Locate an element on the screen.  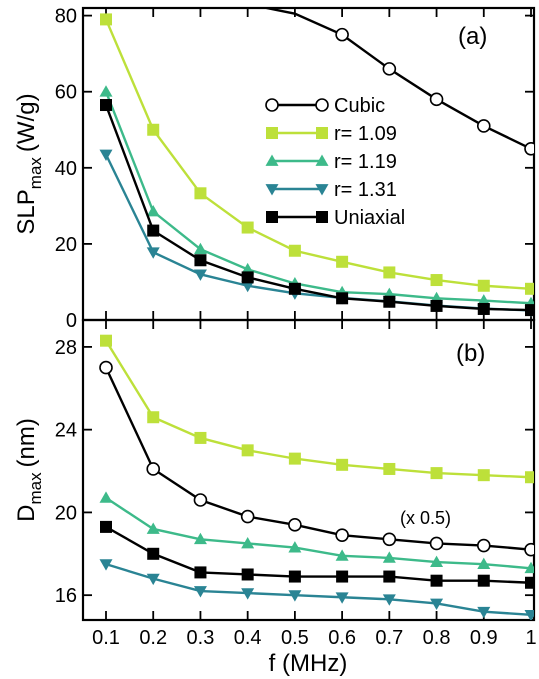
y-tick-label: 20 is located at coordinates (66, 513).